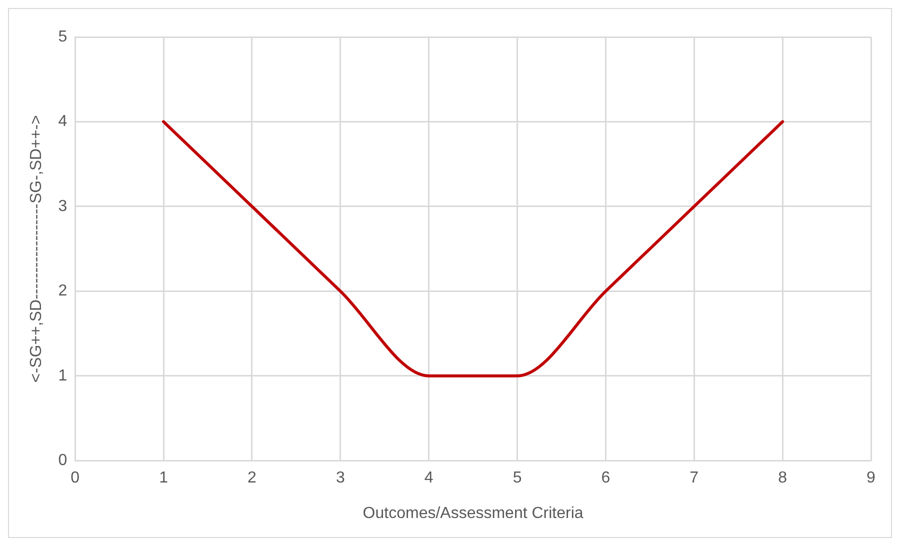 Image resolution: width=902 pixels, height=548 pixels. I want to click on x-tick-label: 0, so click(75, 478).